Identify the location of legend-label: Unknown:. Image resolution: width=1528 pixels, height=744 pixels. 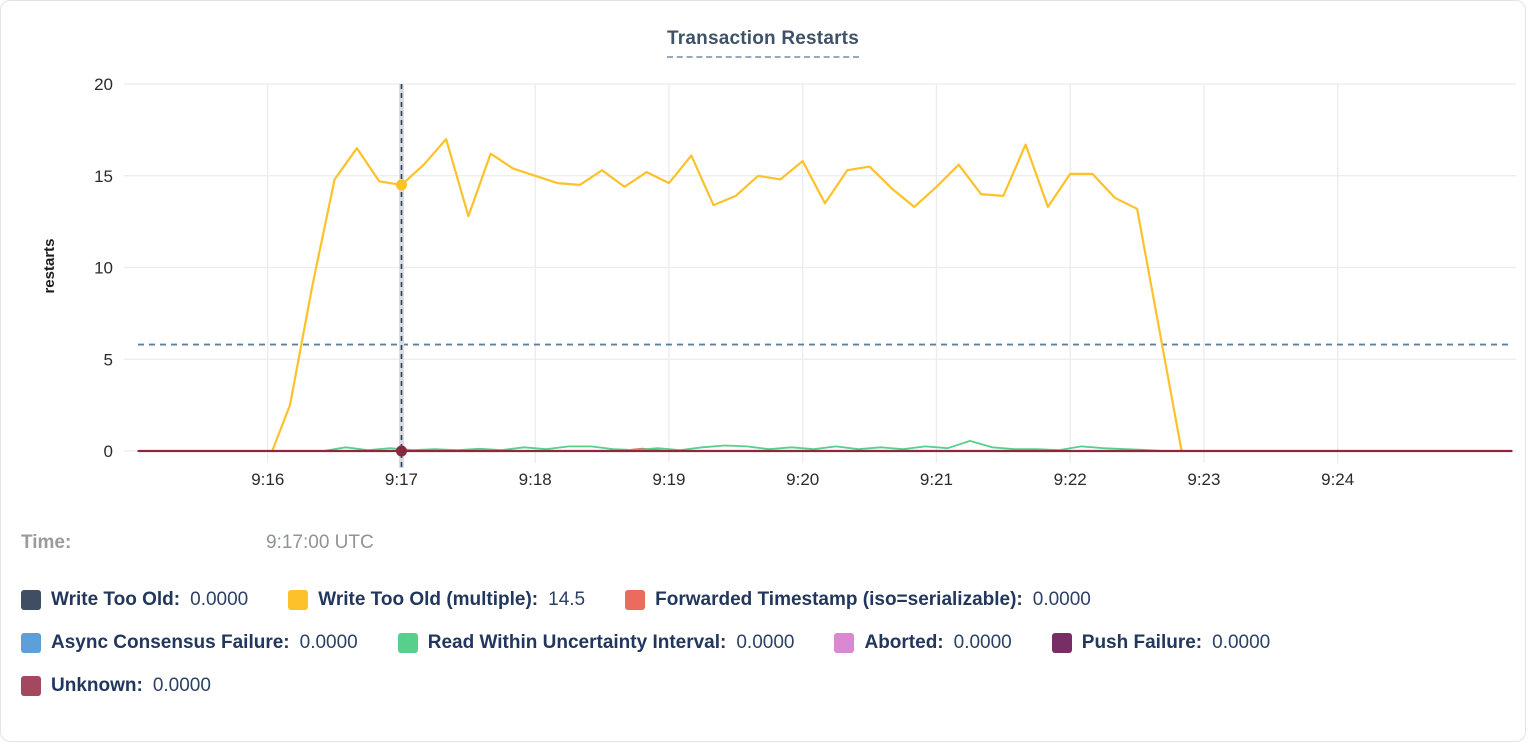
(97, 685).